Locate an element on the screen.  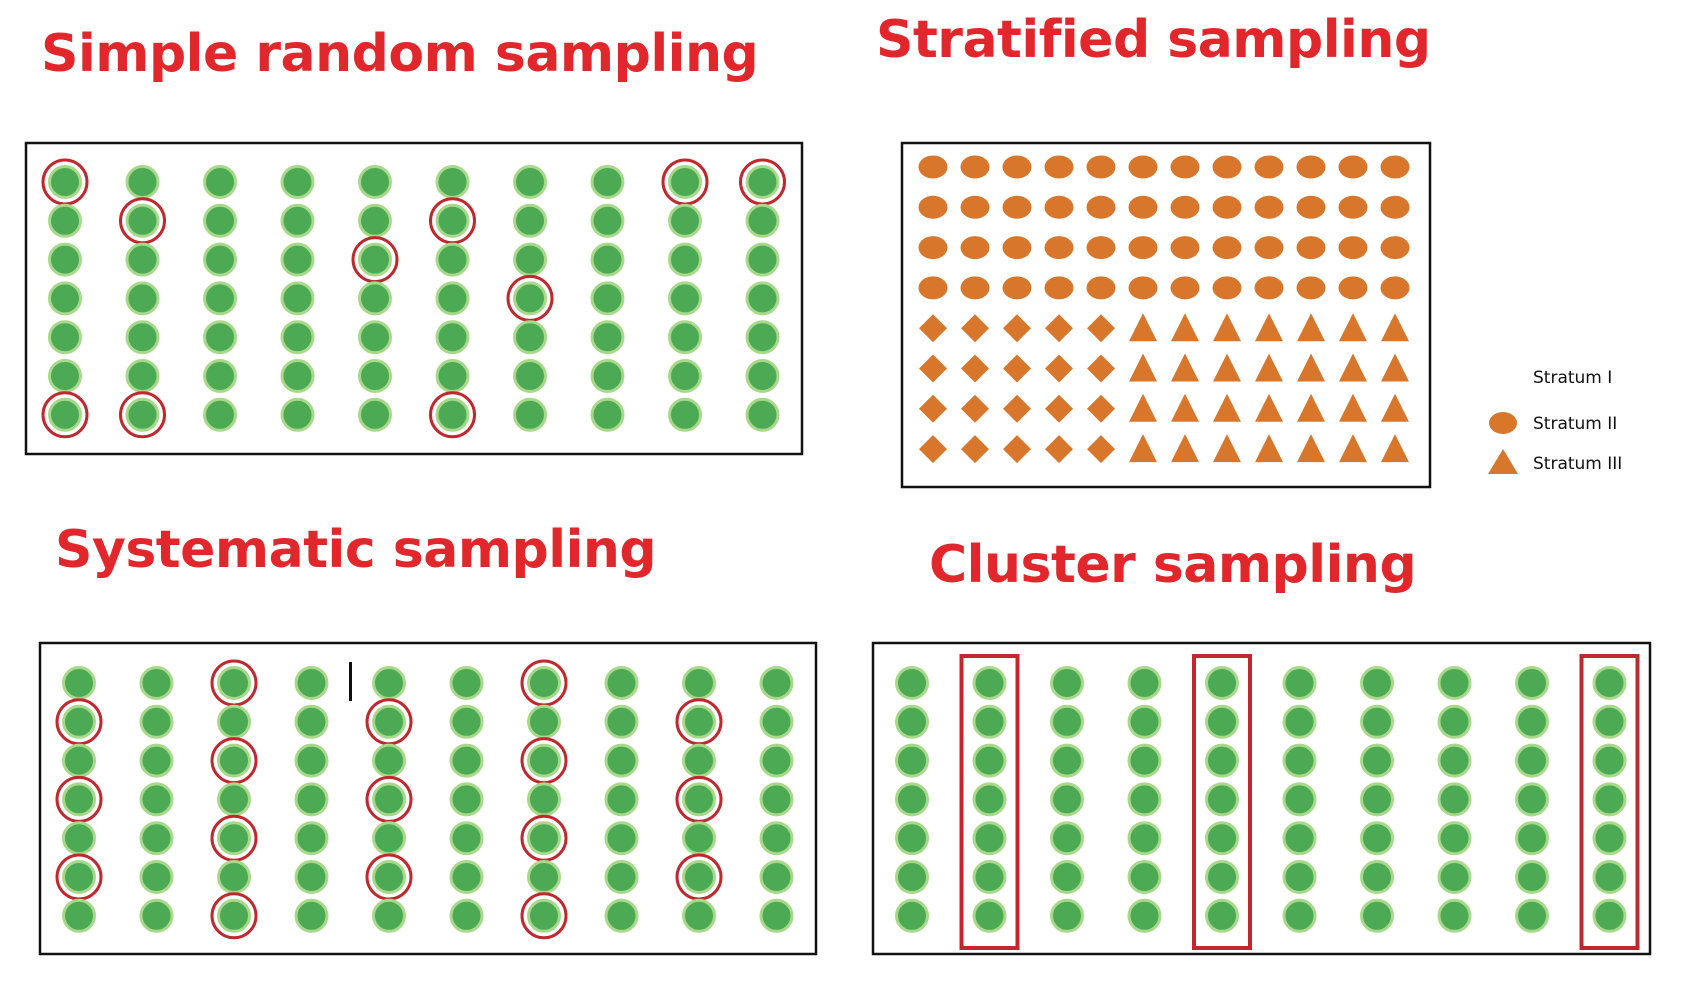
systematic-frame is located at coordinates (428, 798).